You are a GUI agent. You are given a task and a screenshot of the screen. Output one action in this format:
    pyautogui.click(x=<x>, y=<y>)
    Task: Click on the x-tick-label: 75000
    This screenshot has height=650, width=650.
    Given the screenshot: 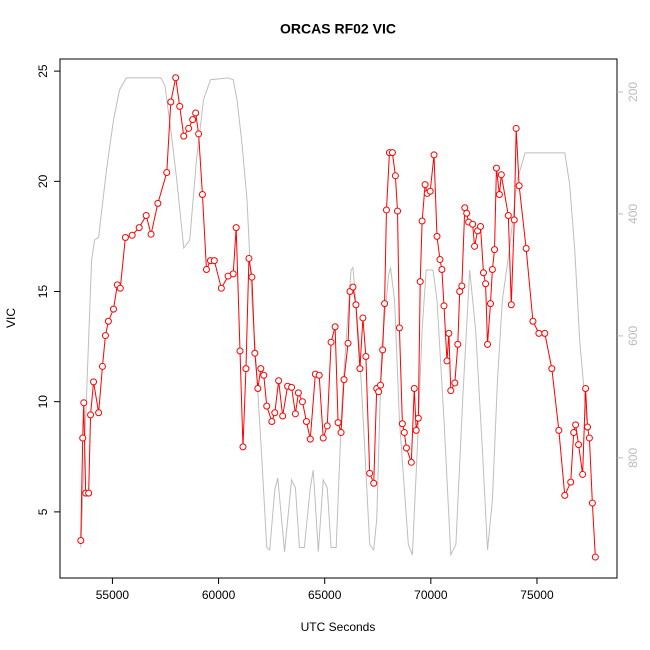 What is the action you would take?
    pyautogui.click(x=537, y=595)
    